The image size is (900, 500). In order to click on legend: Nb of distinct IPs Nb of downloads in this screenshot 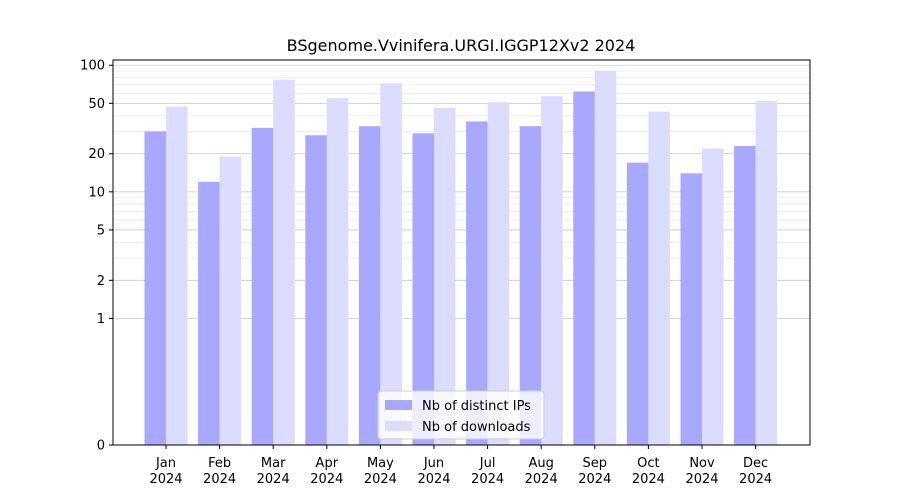, I will do `click(461, 415)`.